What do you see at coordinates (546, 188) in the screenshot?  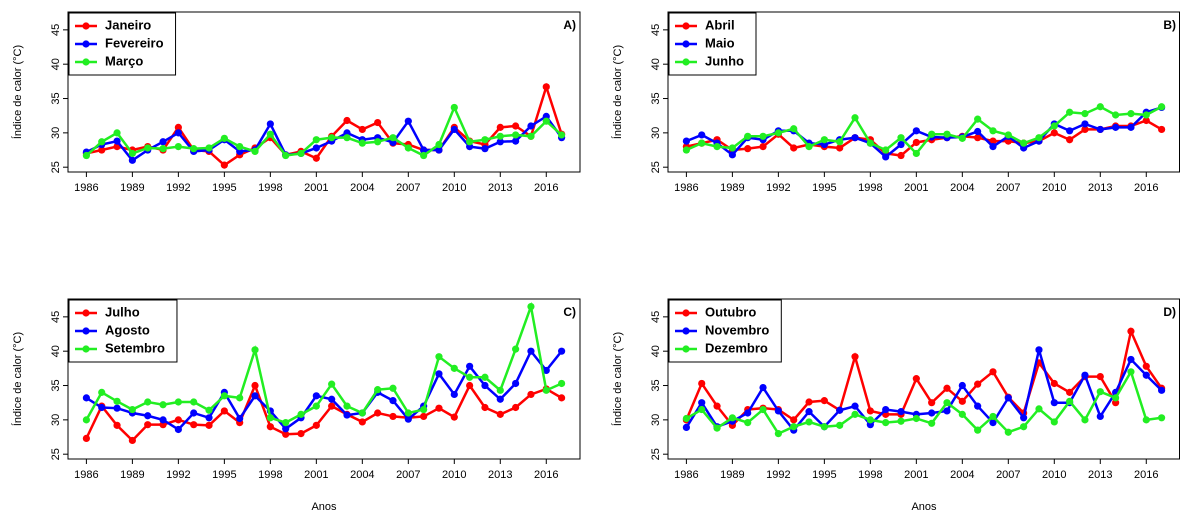 I see `x-tick-label: 2016` at bounding box center [546, 188].